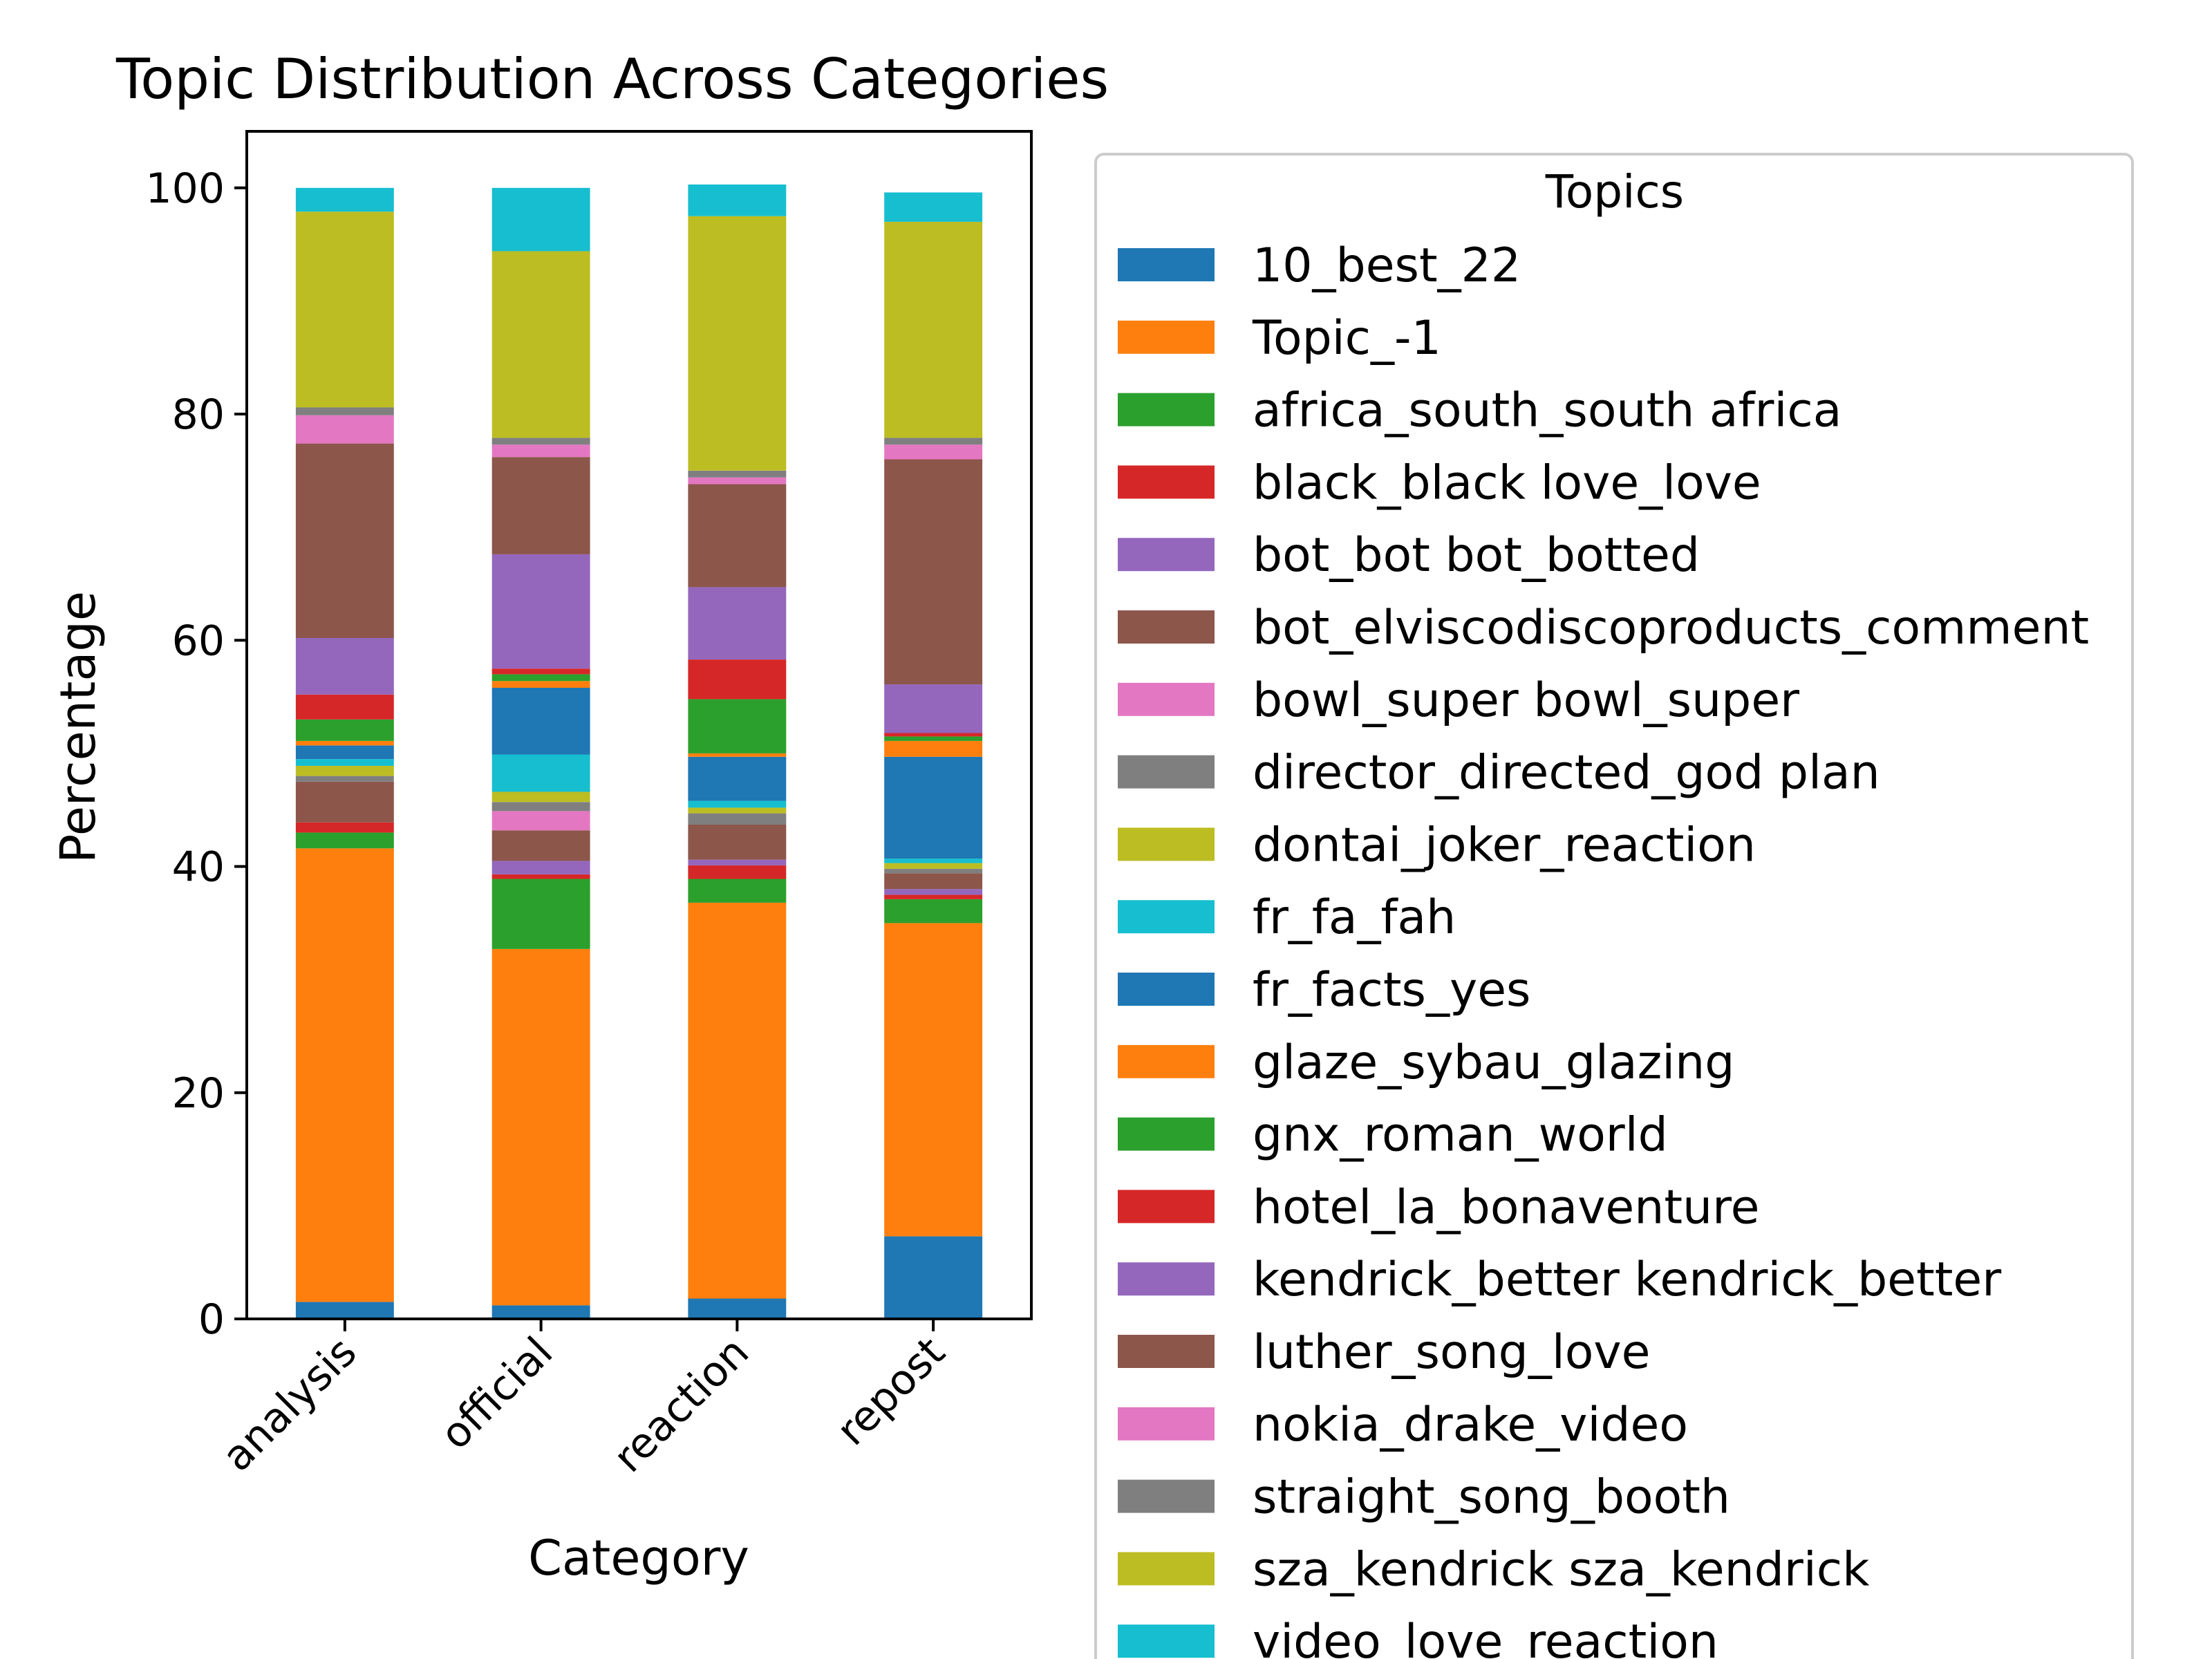 The width and height of the screenshot is (2212, 1659). What do you see at coordinates (198, 641) in the screenshot?
I see `y-tick-label: 60` at bounding box center [198, 641].